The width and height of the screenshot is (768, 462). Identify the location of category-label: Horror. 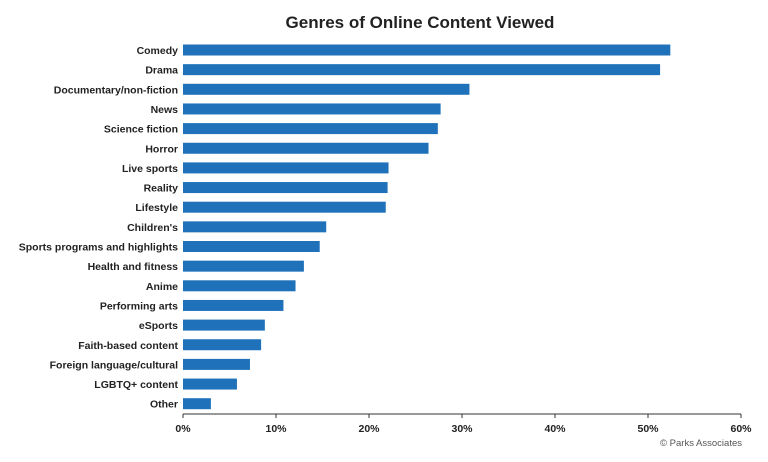
(161, 149).